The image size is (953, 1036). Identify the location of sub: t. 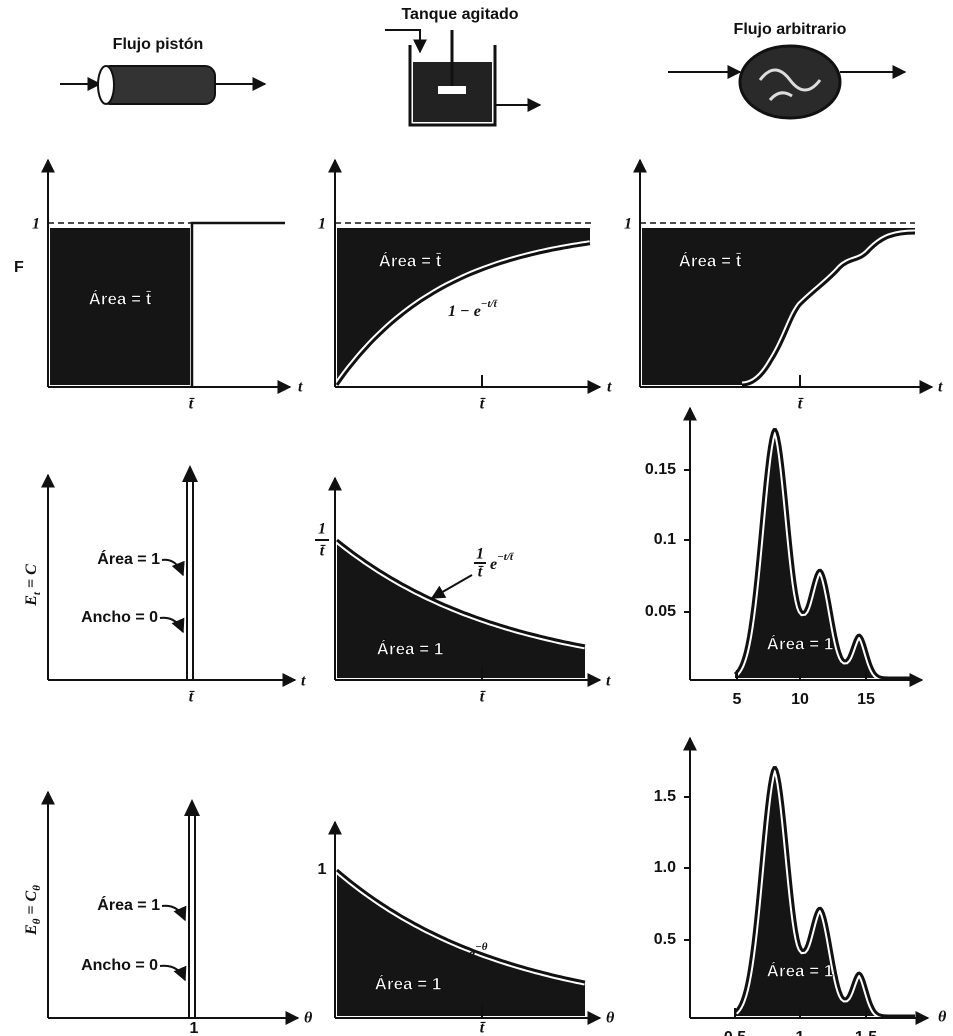
(37, 593).